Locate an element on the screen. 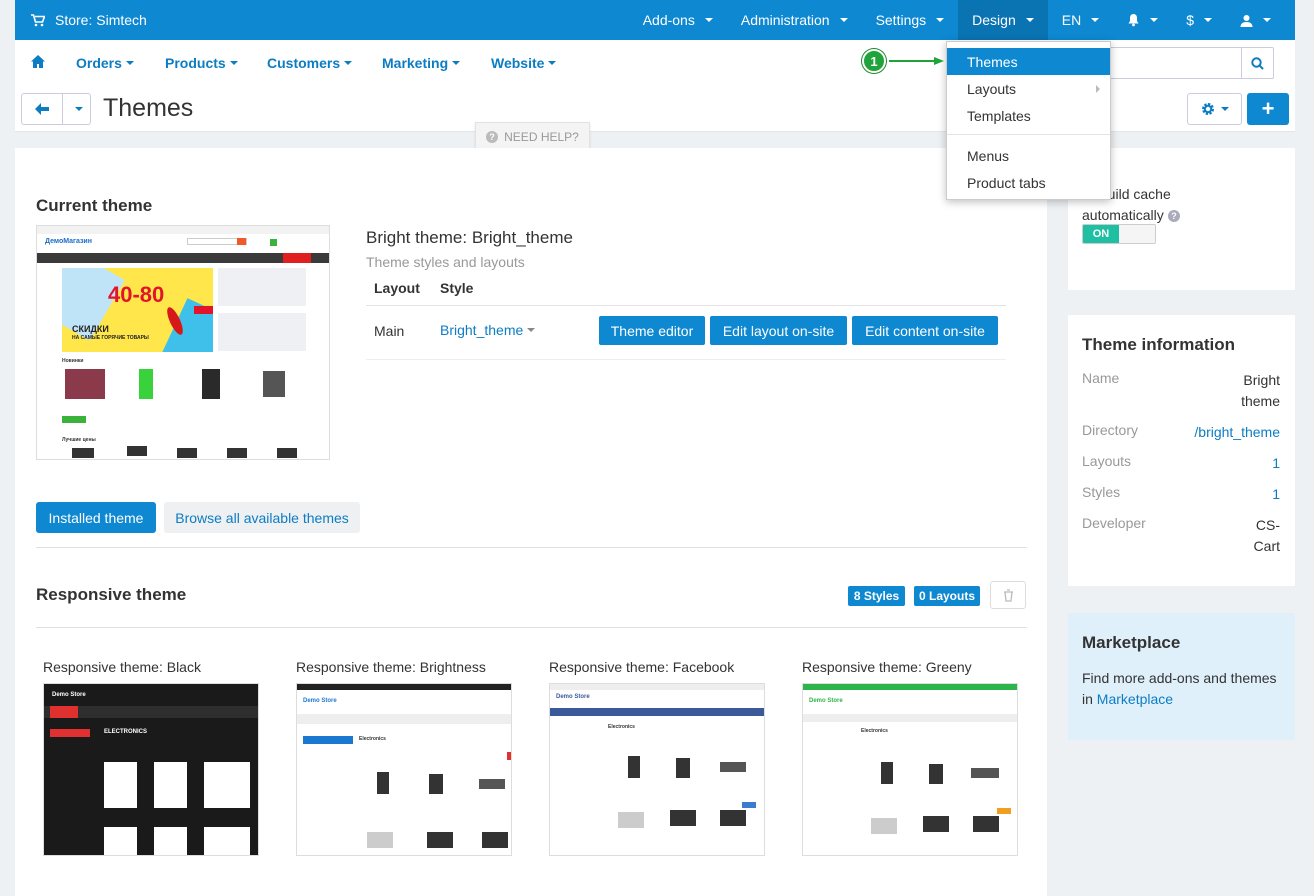  menu-item-menus: Menus is located at coordinates (988, 155).